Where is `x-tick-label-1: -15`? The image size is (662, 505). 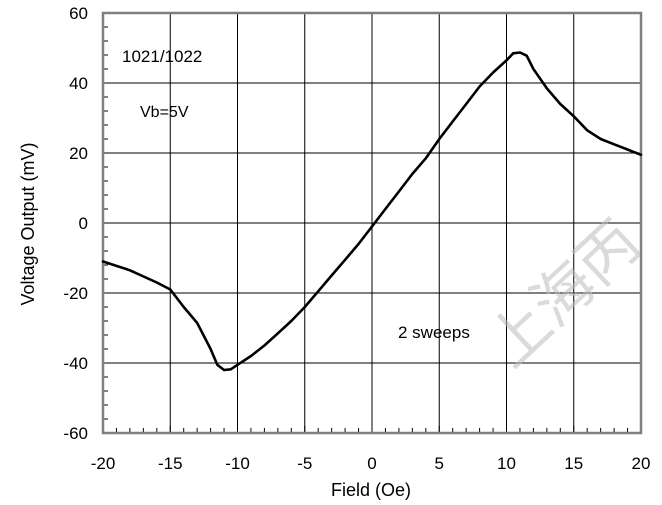 x-tick-label-1: -15 is located at coordinates (170, 463).